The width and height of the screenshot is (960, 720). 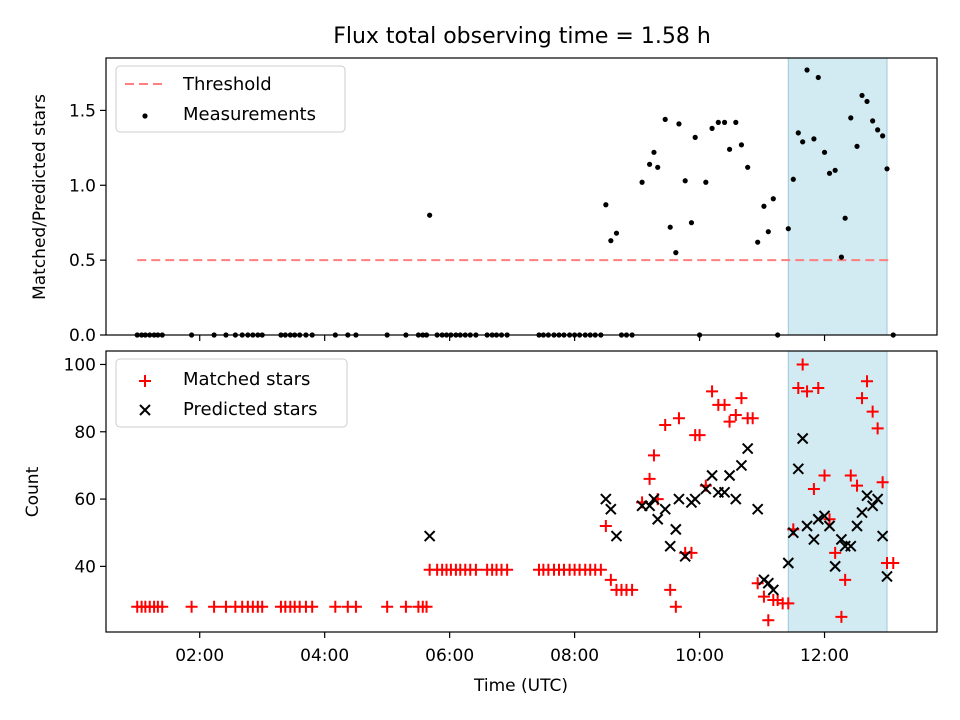 What do you see at coordinates (250, 409) in the screenshot?
I see `legend-predicted-label: Predicted stars` at bounding box center [250, 409].